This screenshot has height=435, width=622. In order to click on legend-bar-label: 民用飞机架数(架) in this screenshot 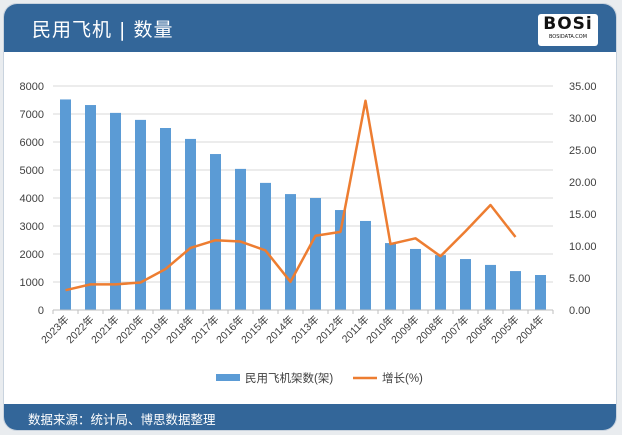, I will do `click(289, 378)`.